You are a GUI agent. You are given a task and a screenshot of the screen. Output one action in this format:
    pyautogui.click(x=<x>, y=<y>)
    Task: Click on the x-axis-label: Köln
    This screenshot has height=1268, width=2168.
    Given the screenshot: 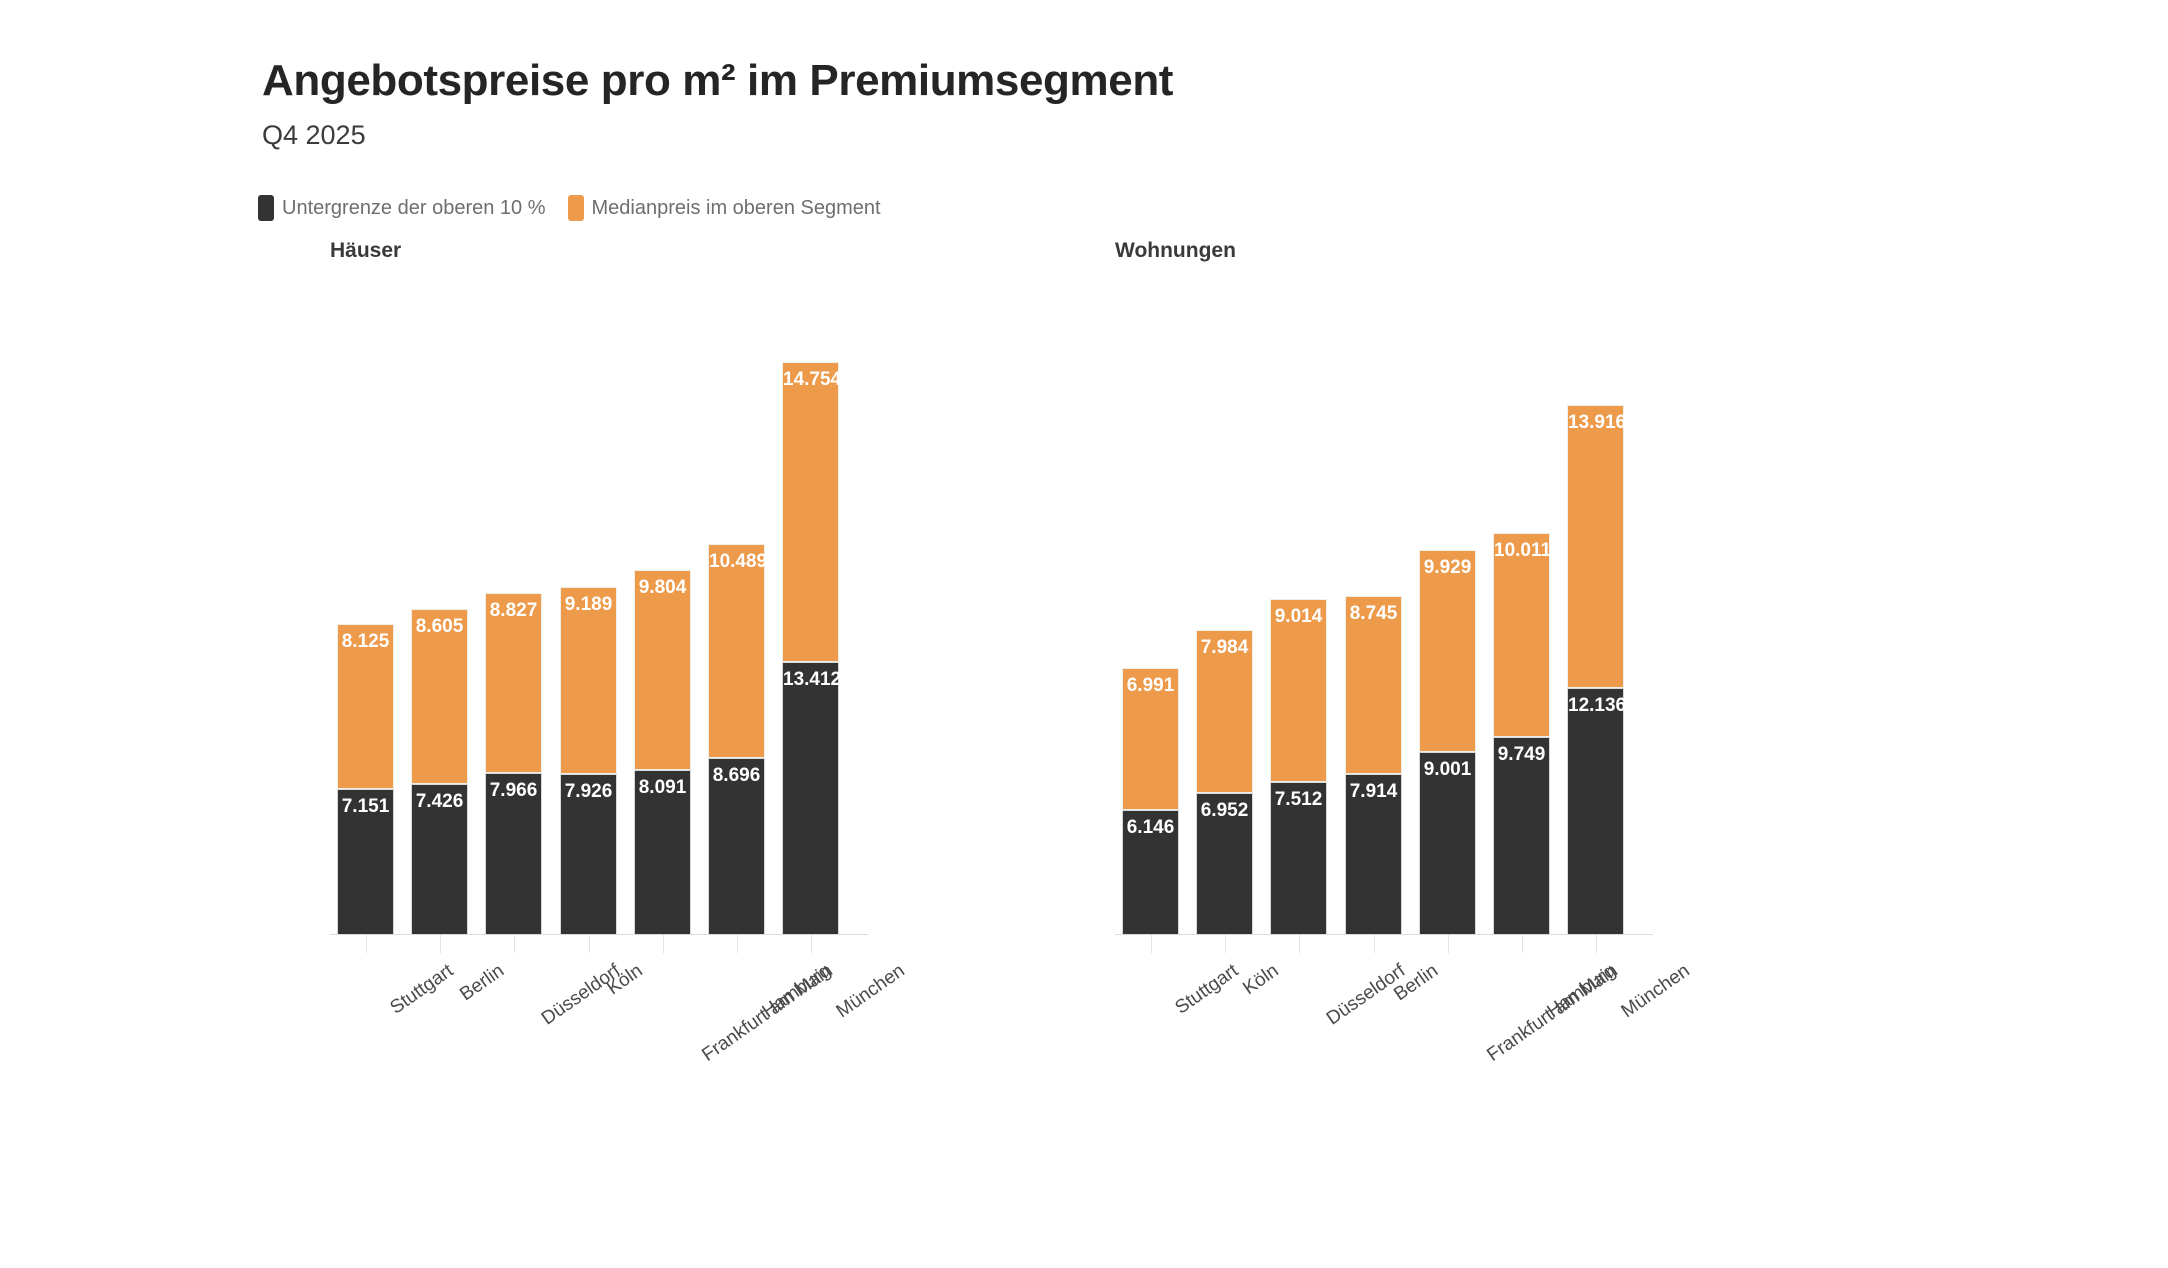 What is the action you would take?
    pyautogui.click(x=1260, y=980)
    